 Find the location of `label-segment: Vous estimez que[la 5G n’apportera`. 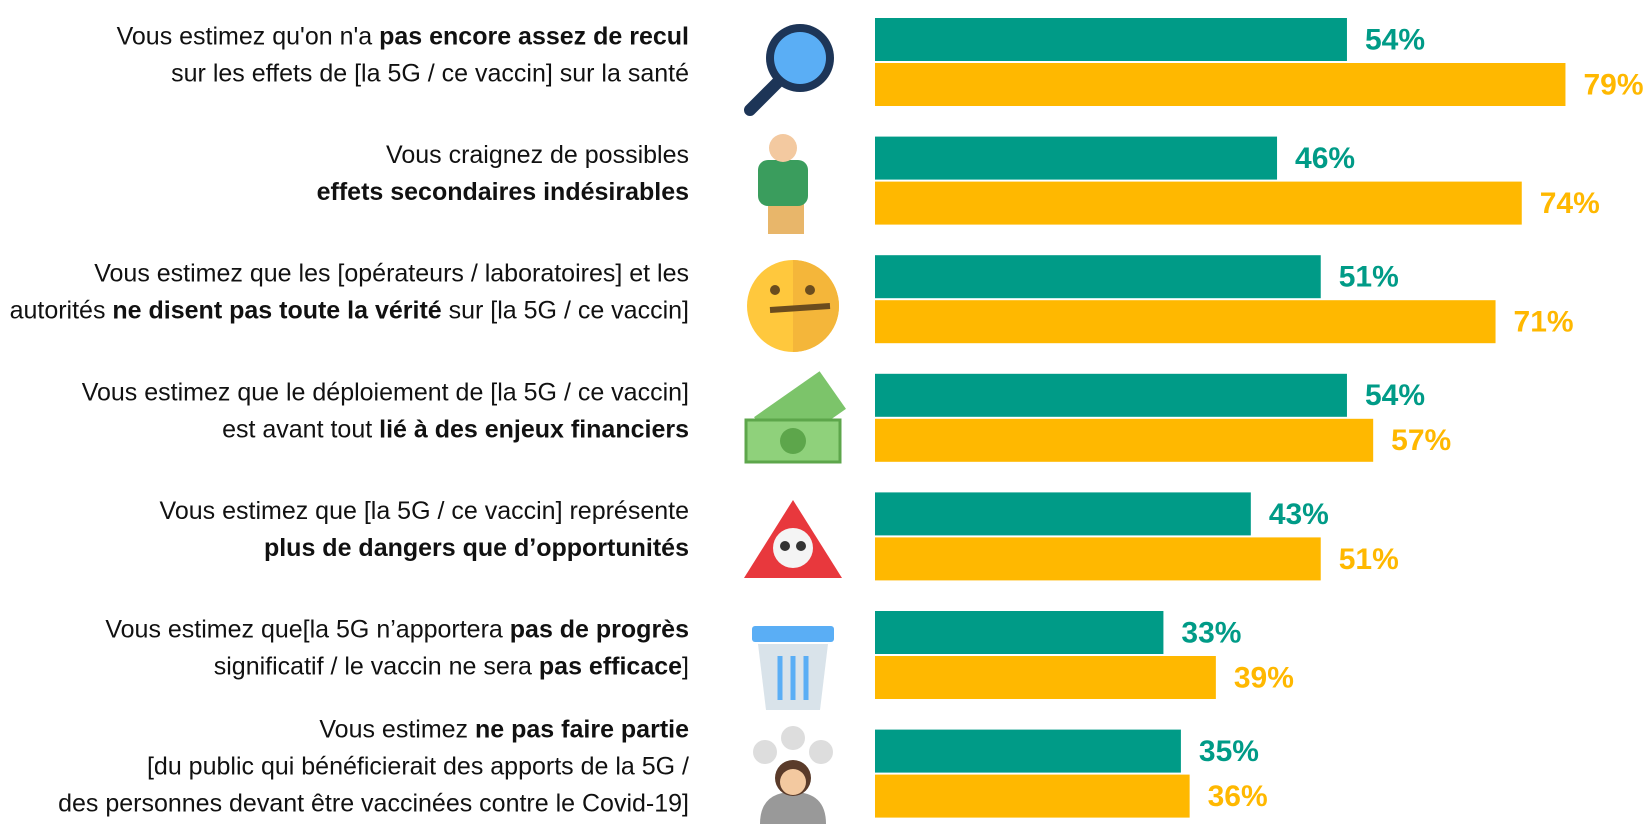

label-segment: Vous estimez que[la 5G n’apportera is located at coordinates (307, 629).